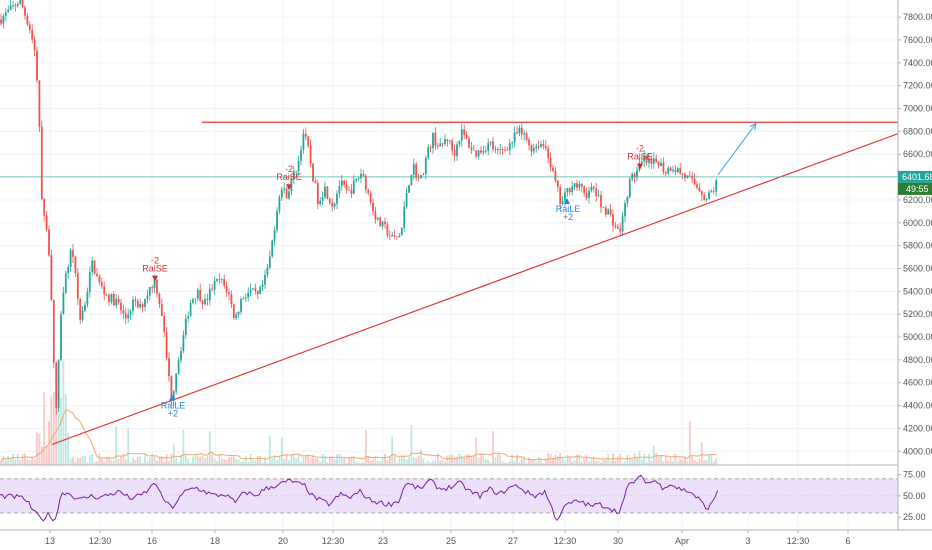 This screenshot has width=932, height=550. Describe the element at coordinates (747, 541) in the screenshot. I see `time-tick-label: 3` at that location.